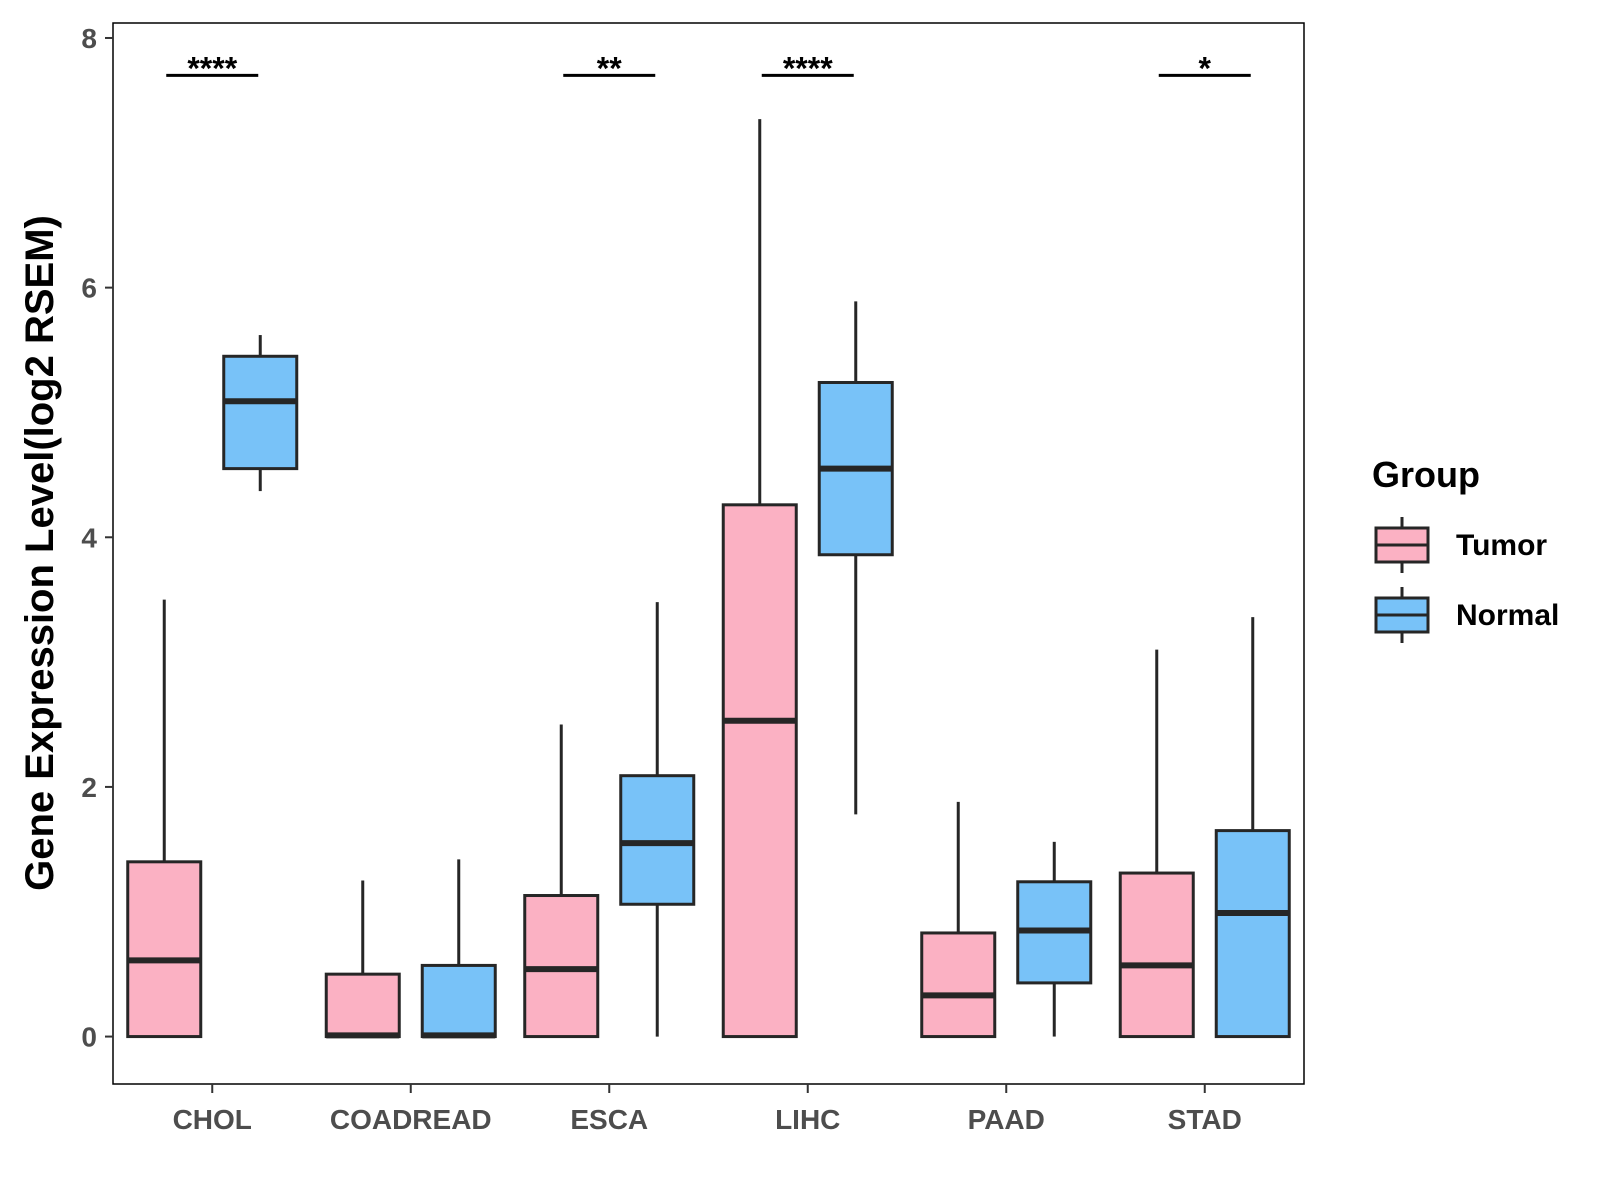 The image size is (1600, 1200). I want to click on y-axis-label: Gene Expression Level(log2 RSEM), so click(40, 553).